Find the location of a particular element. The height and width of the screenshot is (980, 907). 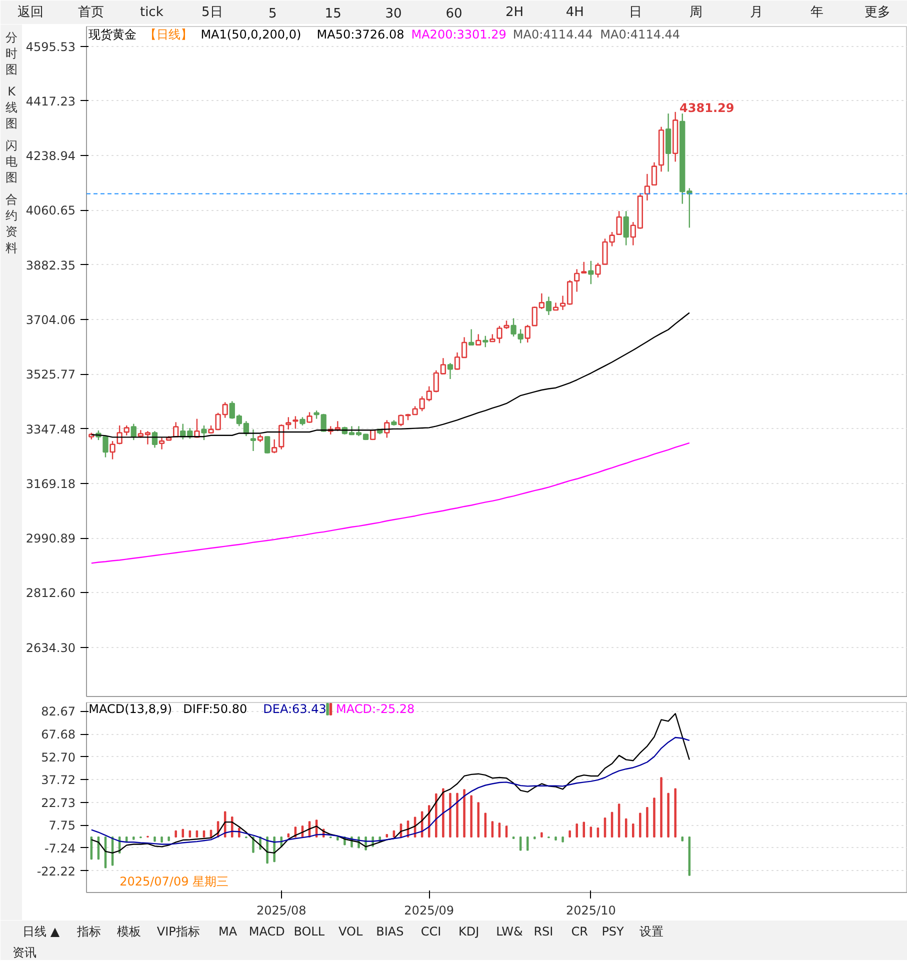

text: 首页 is located at coordinates (91, 12).